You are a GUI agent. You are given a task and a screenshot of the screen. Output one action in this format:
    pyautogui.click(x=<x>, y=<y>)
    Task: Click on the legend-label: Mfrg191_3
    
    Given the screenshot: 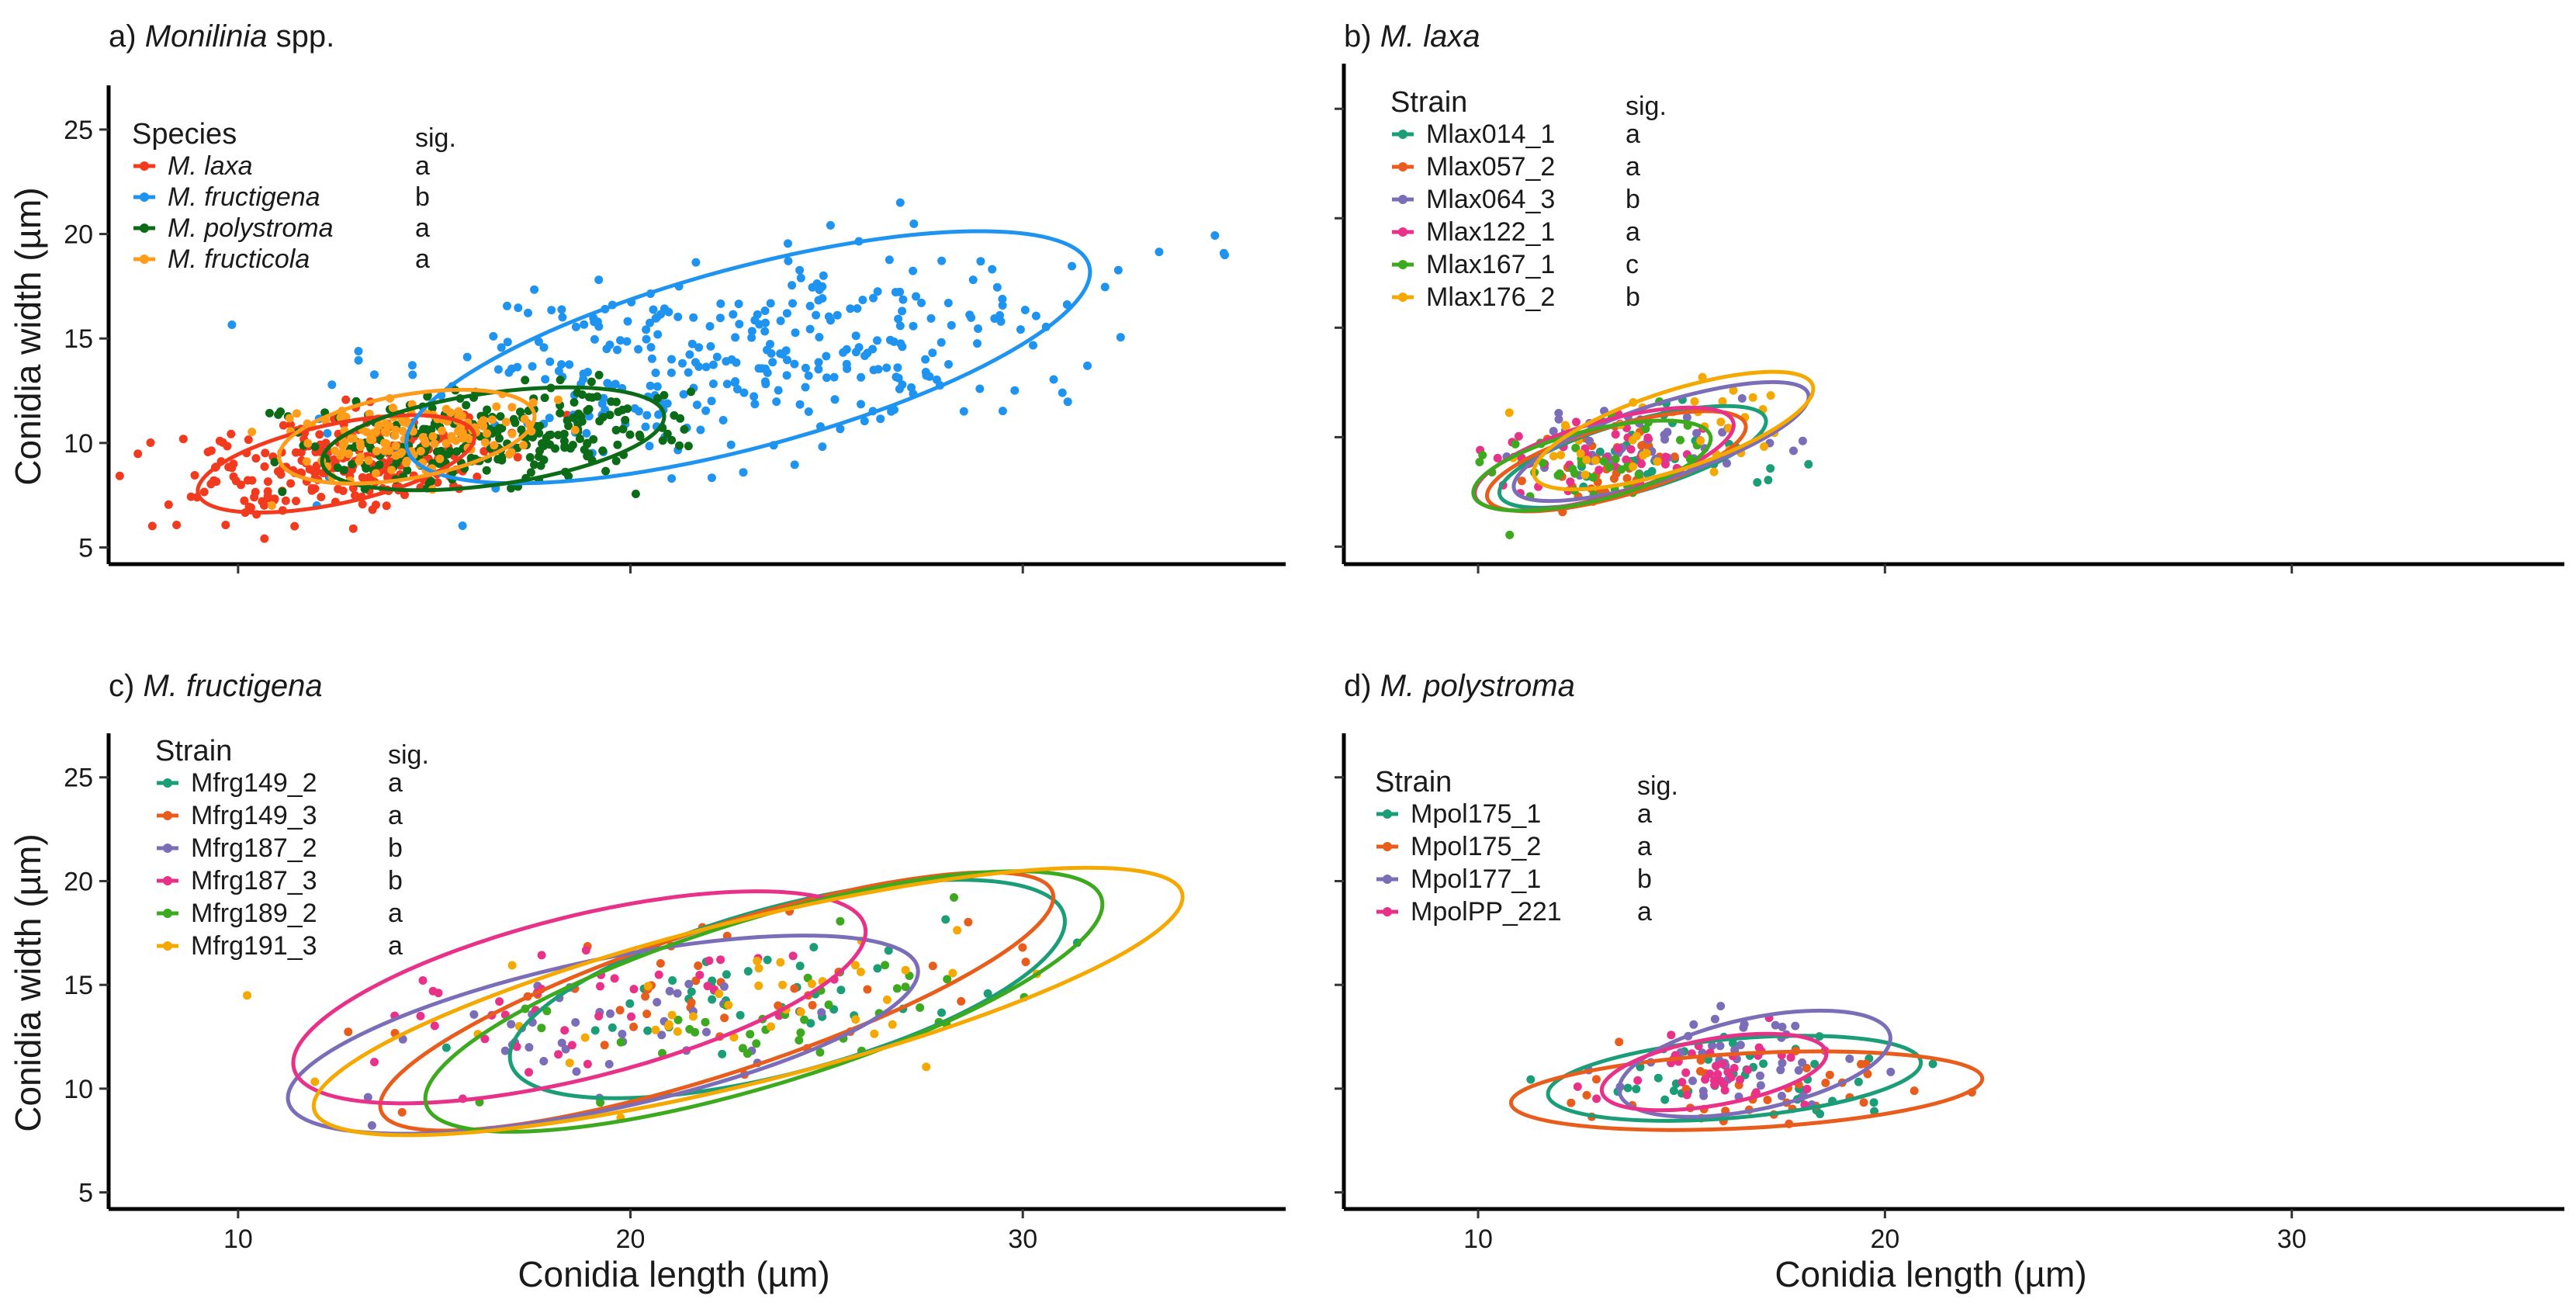 What is the action you would take?
    pyautogui.click(x=254, y=946)
    